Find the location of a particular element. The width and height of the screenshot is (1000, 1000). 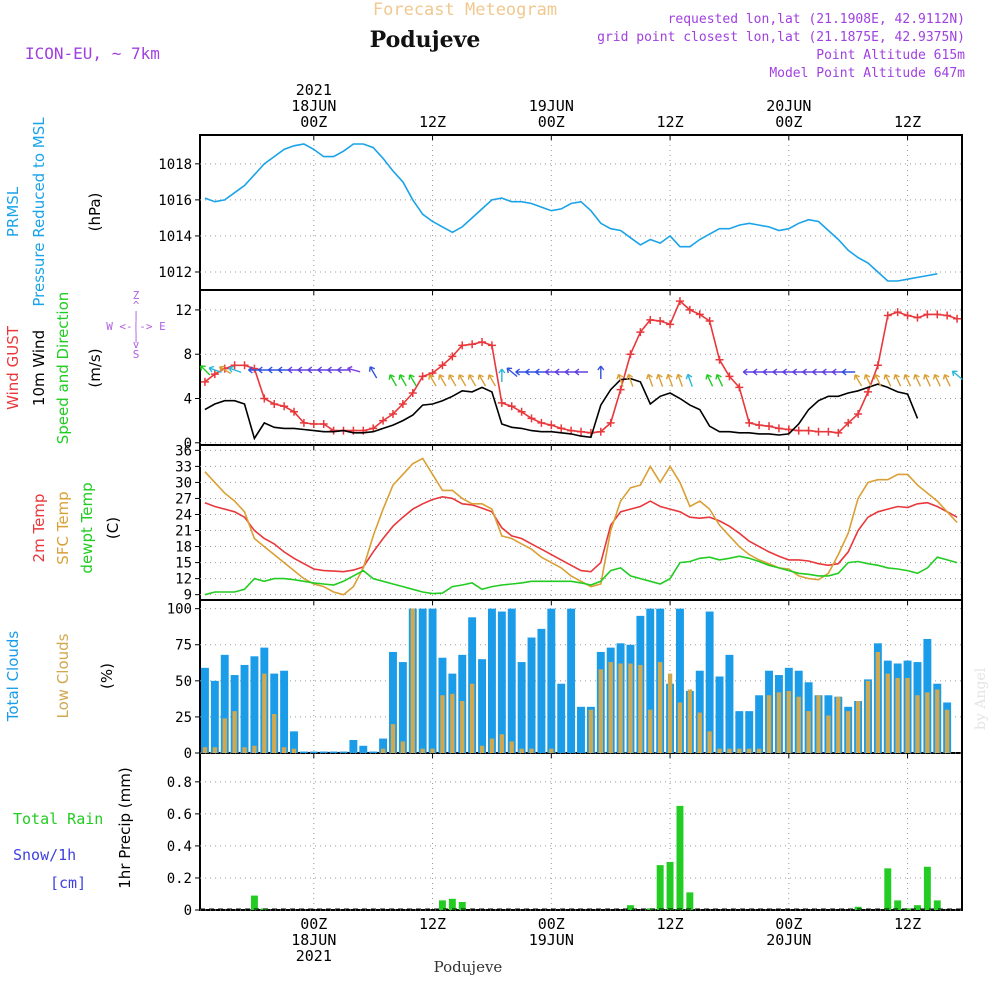

ytick-label-temperature: 12 is located at coordinates (183, 580).